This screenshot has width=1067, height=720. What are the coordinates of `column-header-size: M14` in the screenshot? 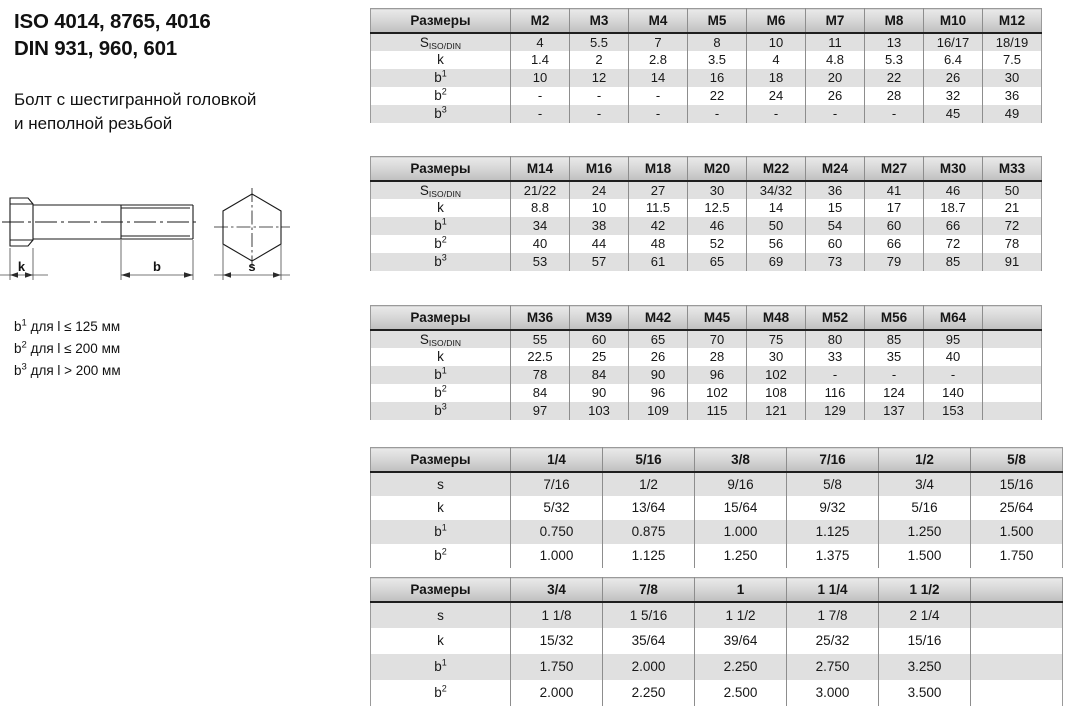 It's located at (540, 169).